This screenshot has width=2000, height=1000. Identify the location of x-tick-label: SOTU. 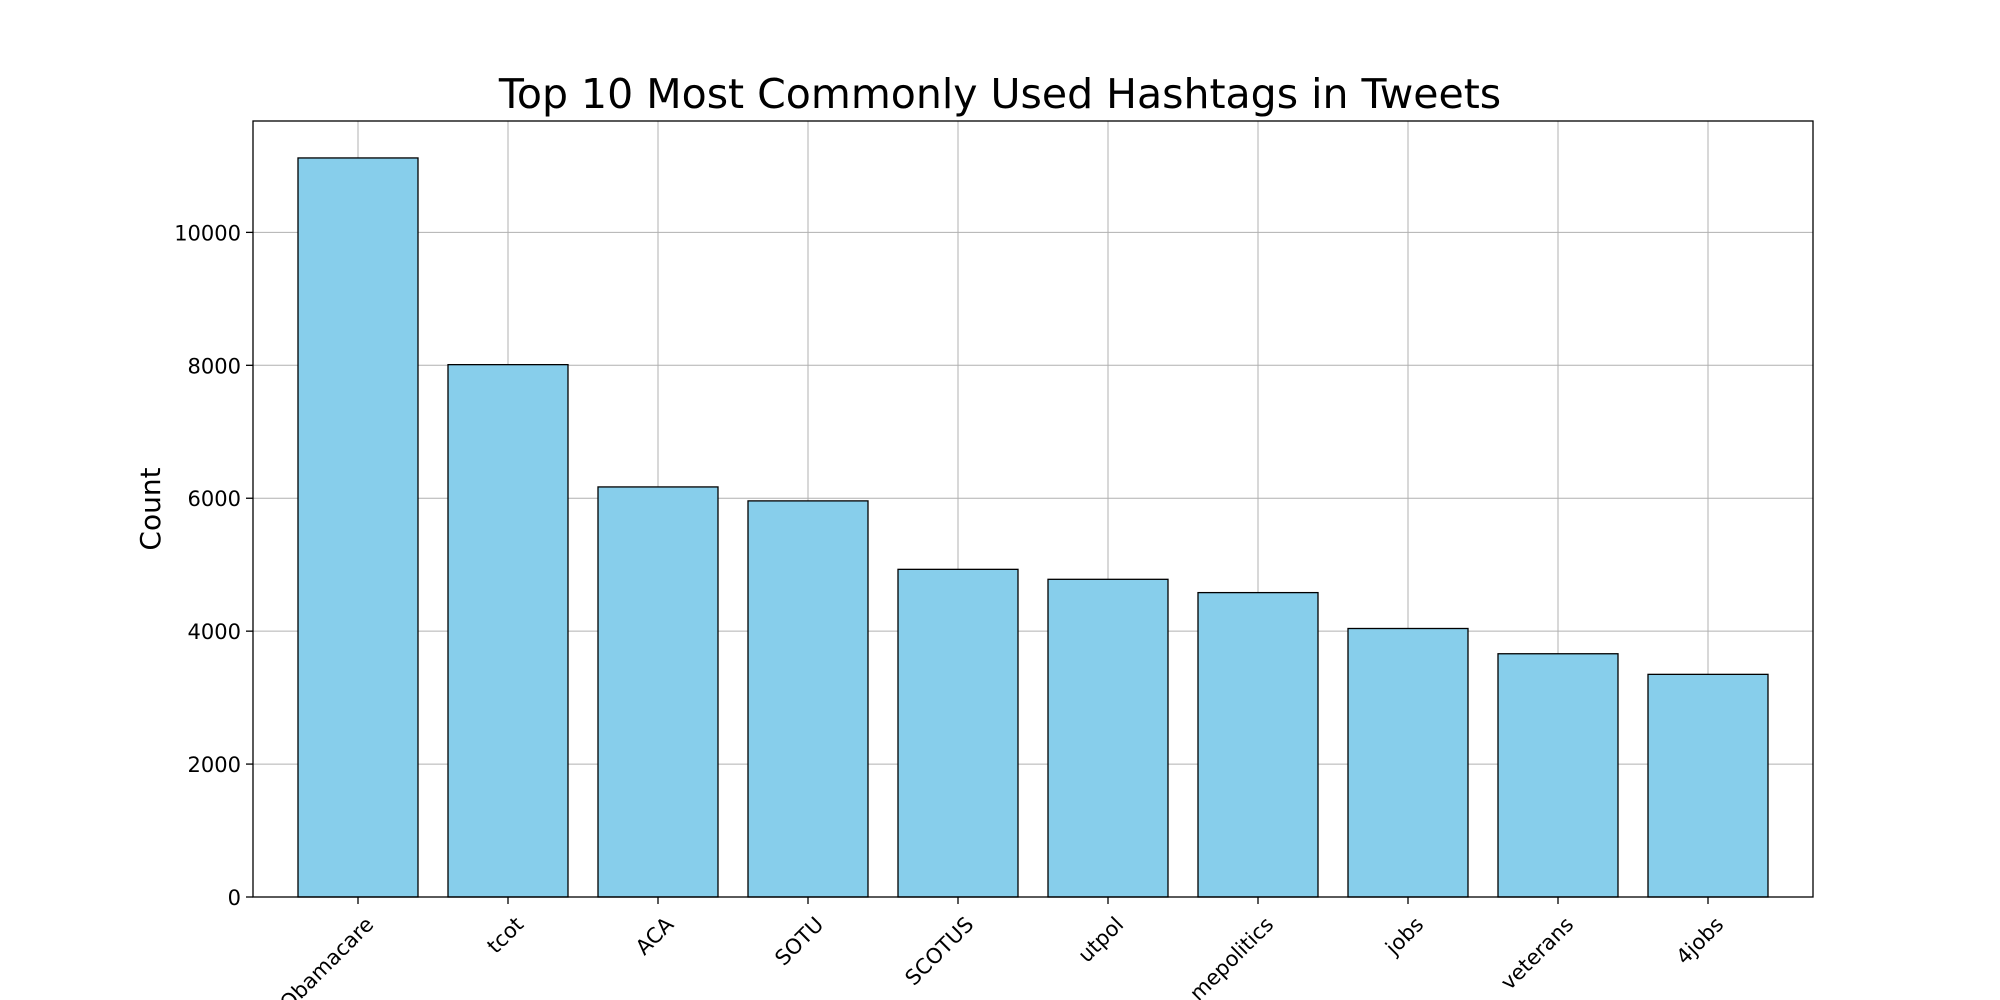
(799, 941).